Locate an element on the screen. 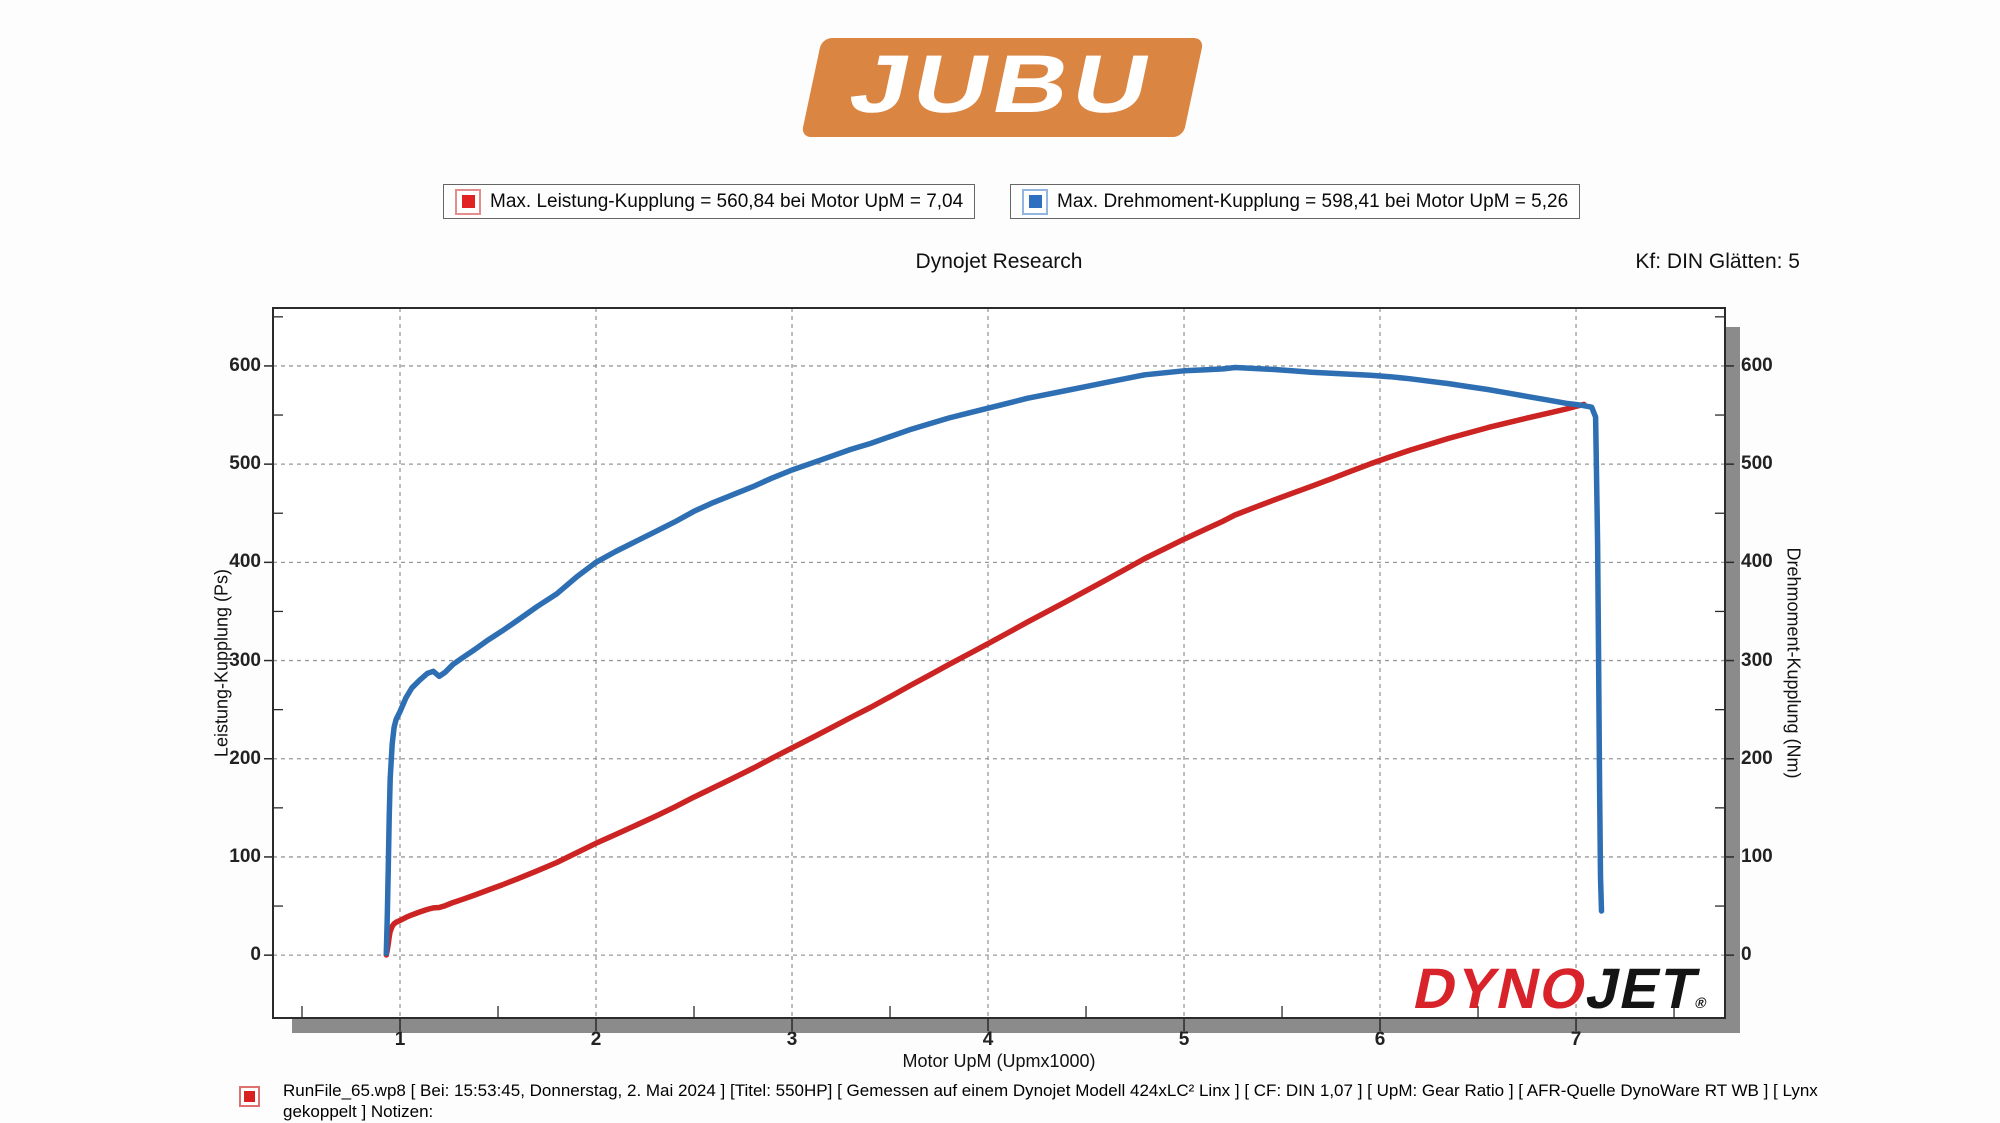  torque-series-marker-icon is located at coordinates (1035, 201).